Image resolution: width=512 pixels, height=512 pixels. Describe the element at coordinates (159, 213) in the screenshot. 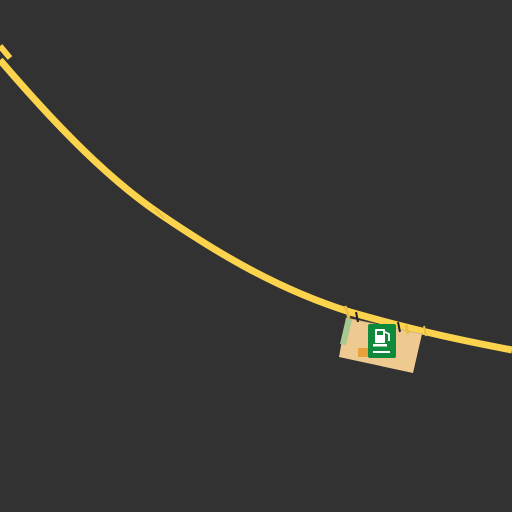

I see `road-segment-divider` at that location.